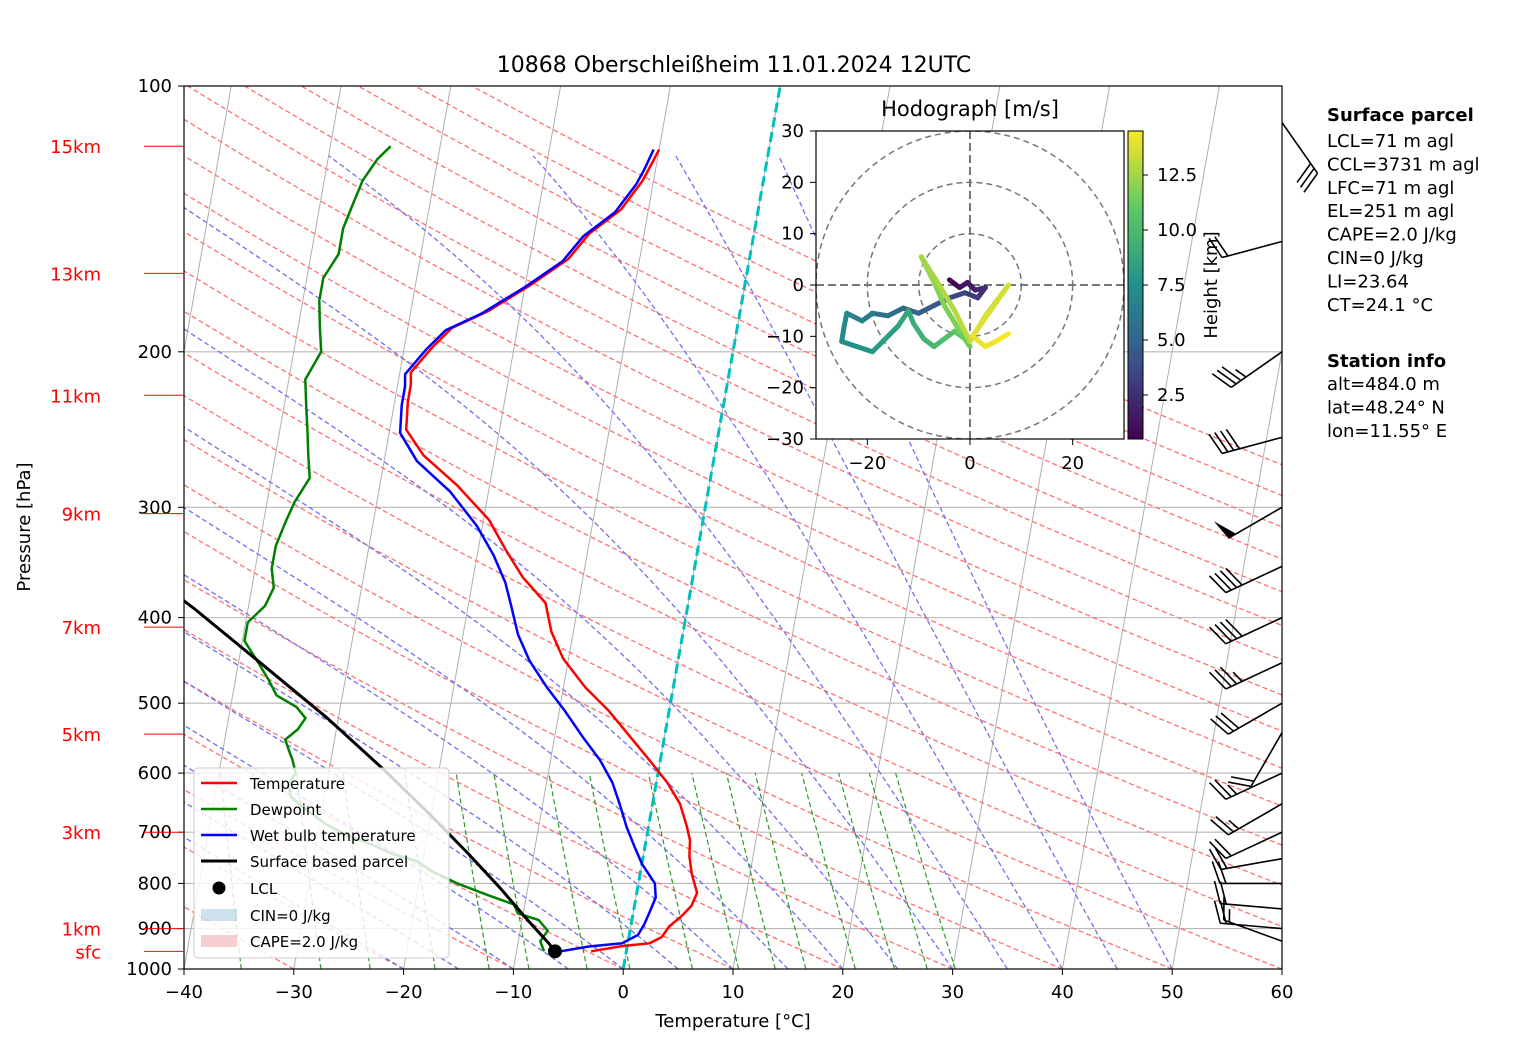  What do you see at coordinates (219, 888) in the screenshot?
I see `legend-lcl-marker` at bounding box center [219, 888].